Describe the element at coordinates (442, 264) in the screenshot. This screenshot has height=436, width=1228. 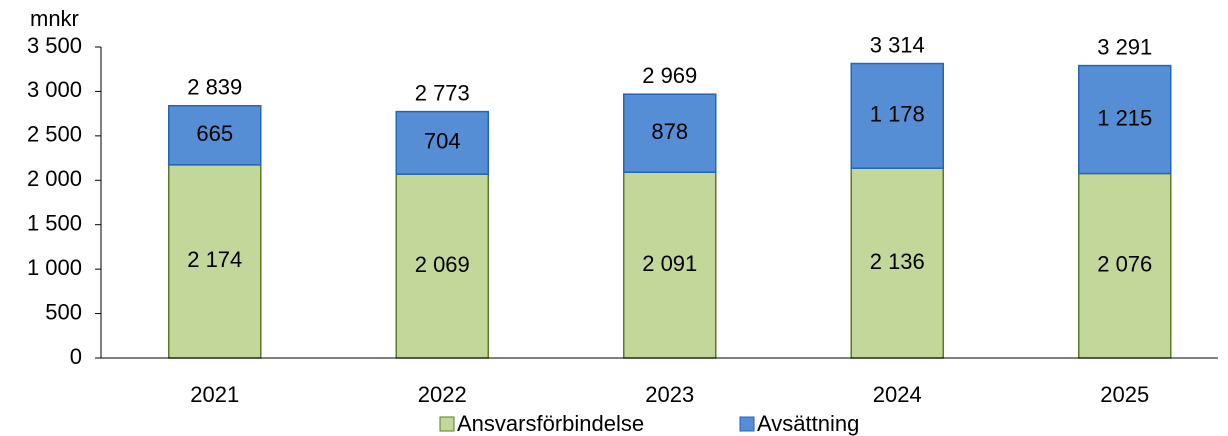
I see `value-label: 2 069` at that location.